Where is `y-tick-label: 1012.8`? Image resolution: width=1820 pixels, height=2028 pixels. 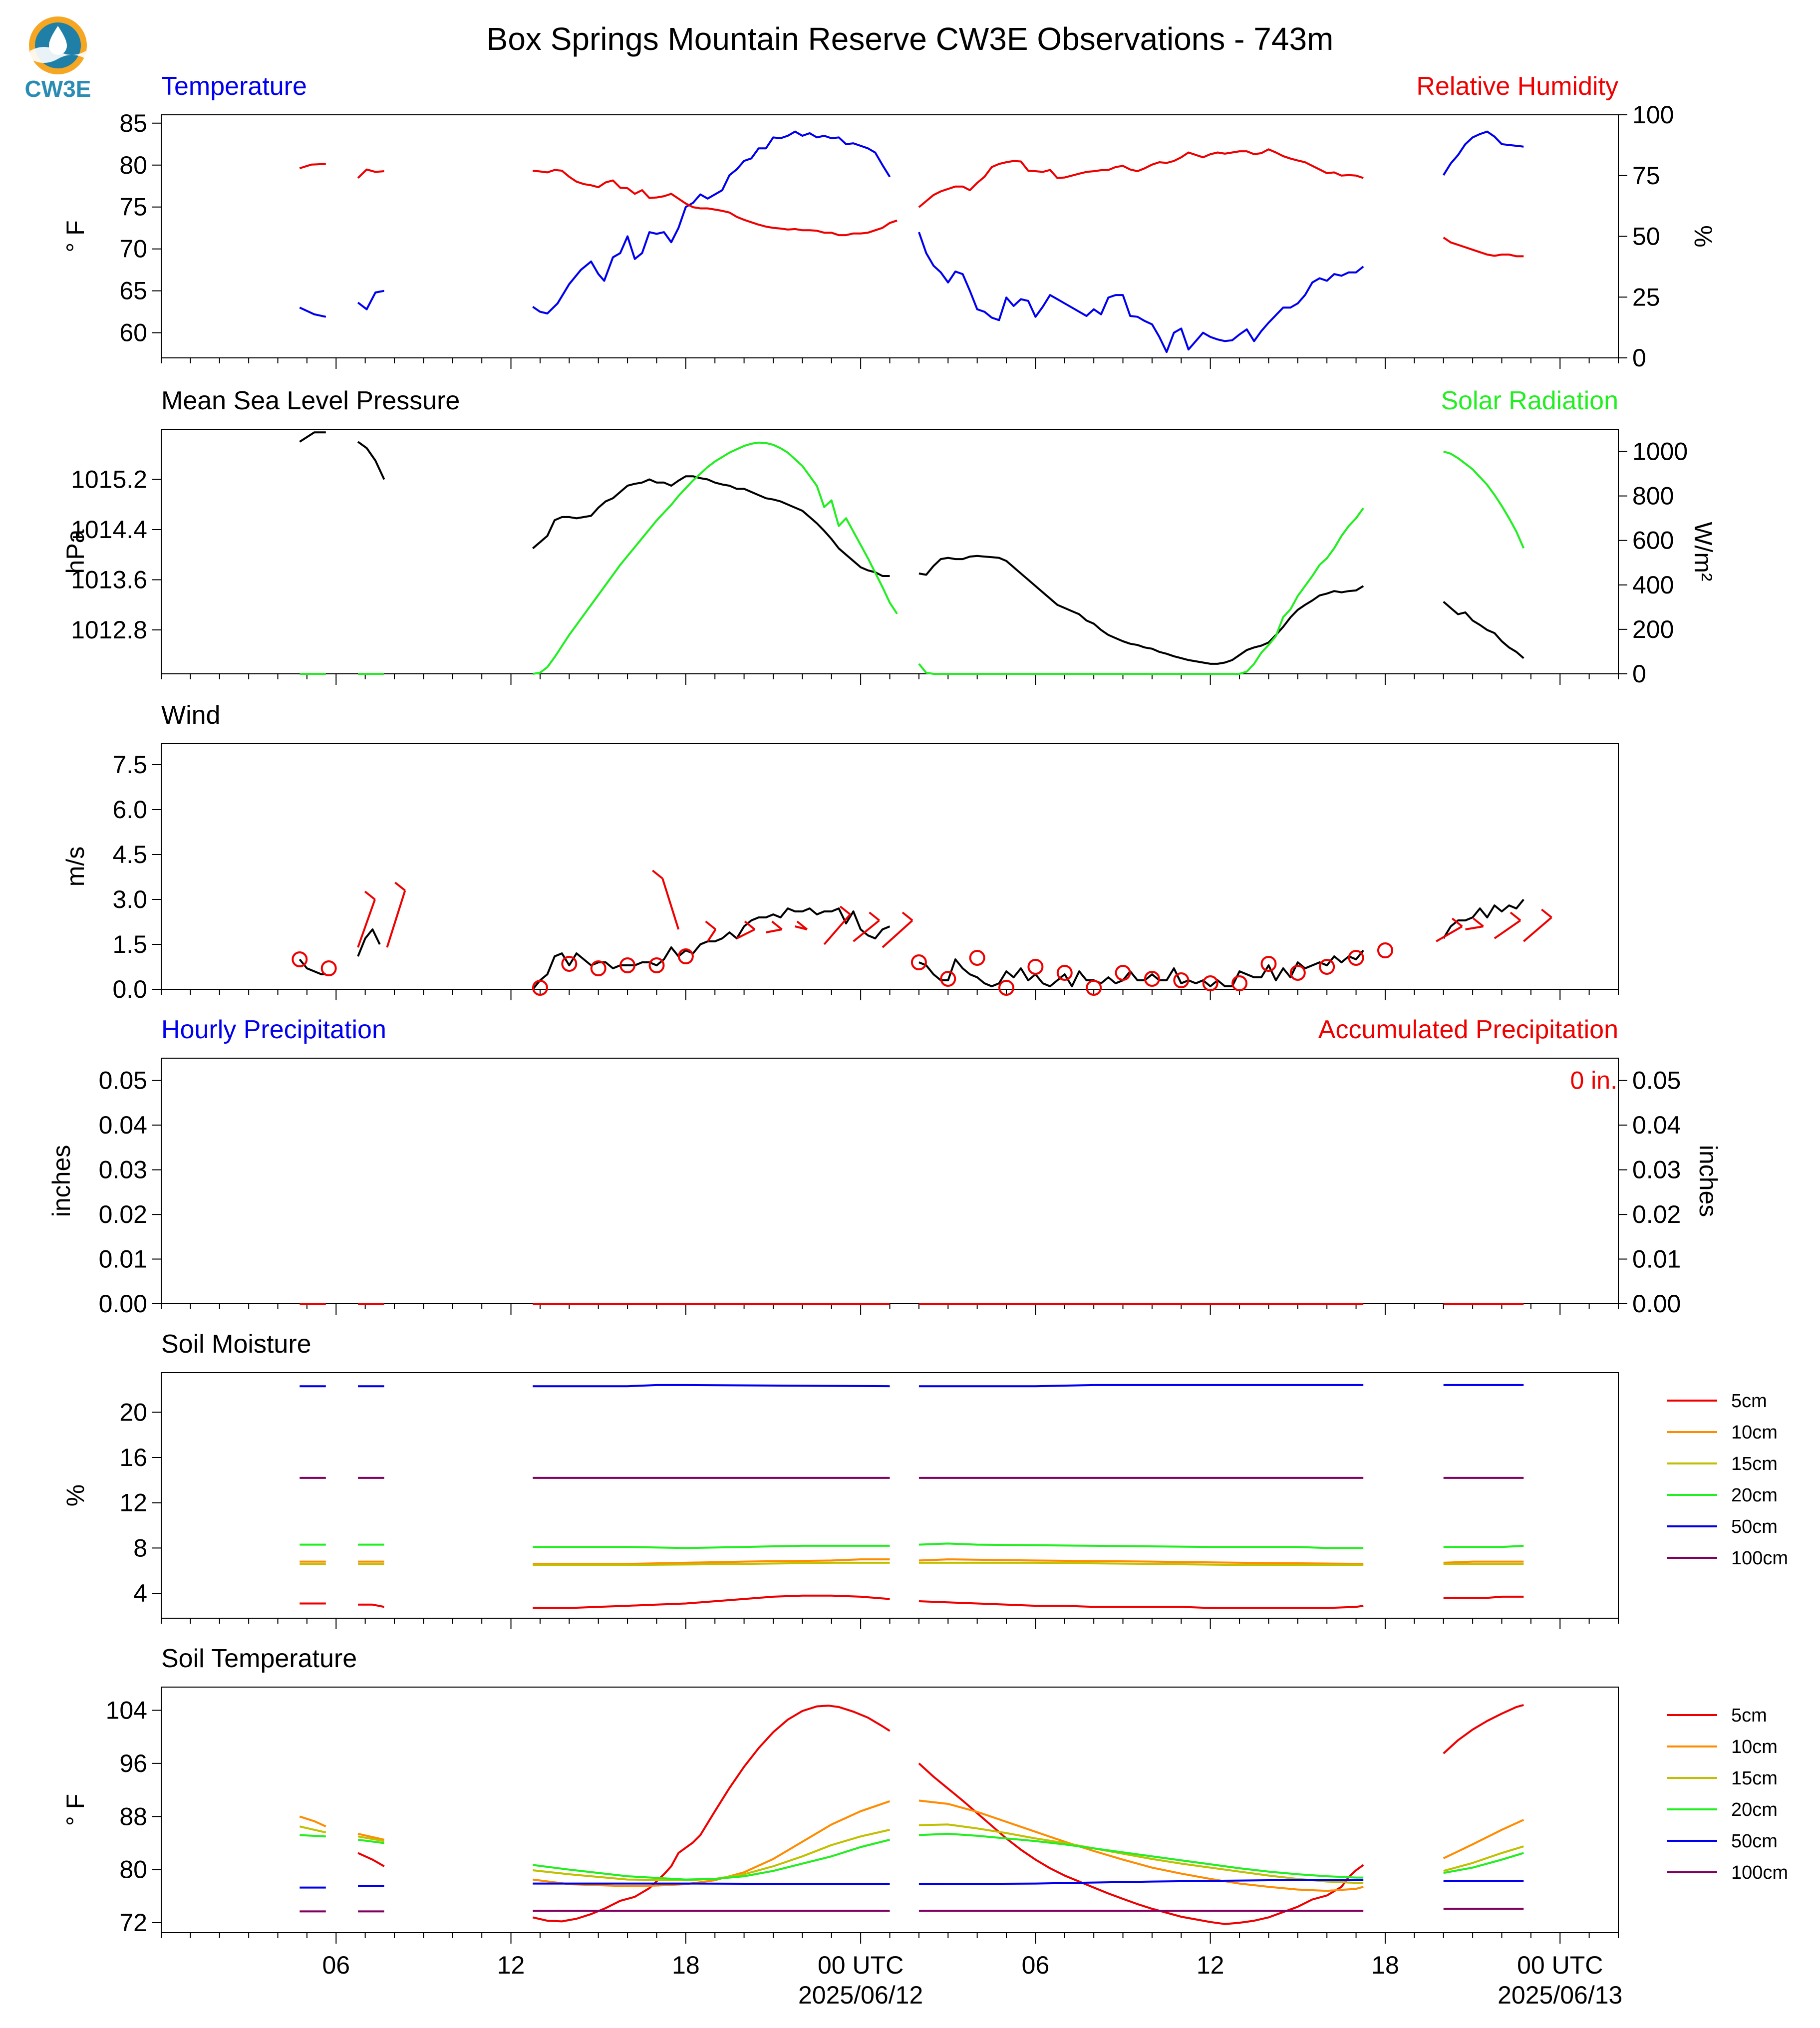 y-tick-label: 1012.8 is located at coordinates (109, 630).